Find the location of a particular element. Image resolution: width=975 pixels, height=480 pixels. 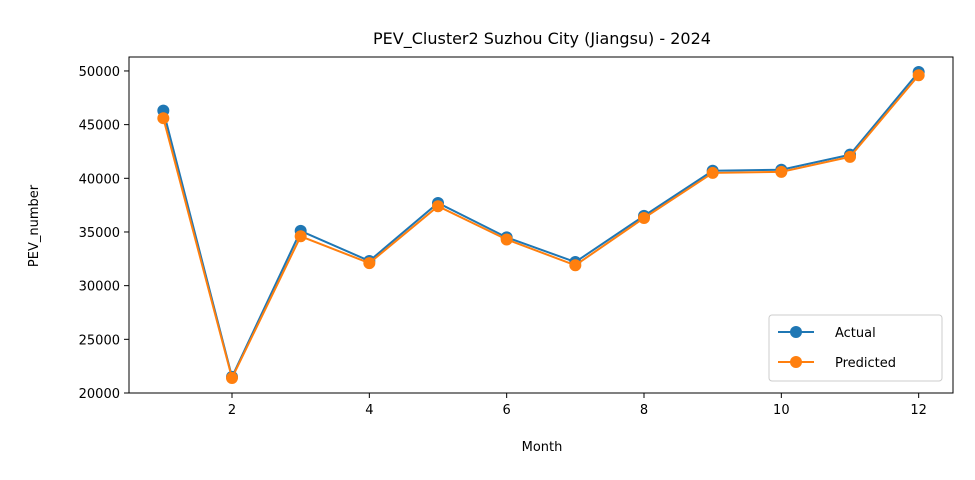

legend-box is located at coordinates (855, 348).